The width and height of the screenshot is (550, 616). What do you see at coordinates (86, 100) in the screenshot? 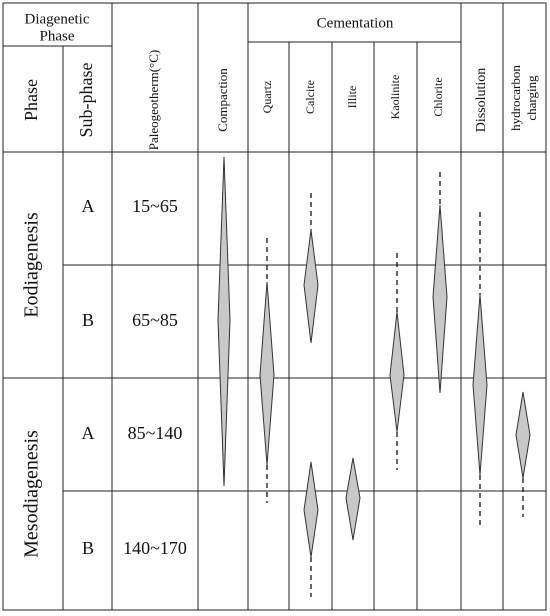
I see `header-label: Sub-phase` at bounding box center [86, 100].